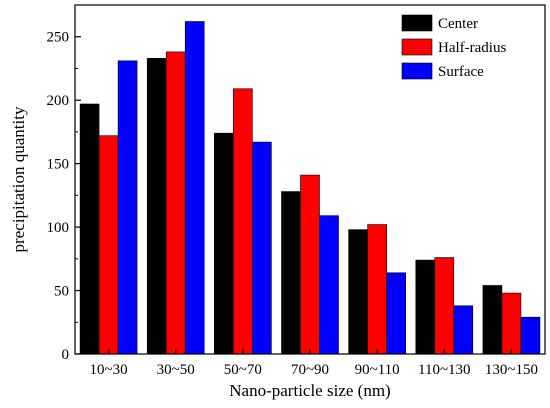 The width and height of the screenshot is (550, 408). I want to click on x-tick-label: 90~110, so click(377, 370).